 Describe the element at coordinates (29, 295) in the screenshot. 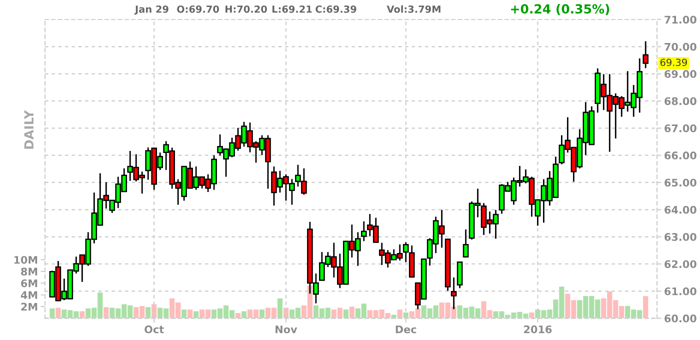

I see `y2-tick-label: 4M` at that location.